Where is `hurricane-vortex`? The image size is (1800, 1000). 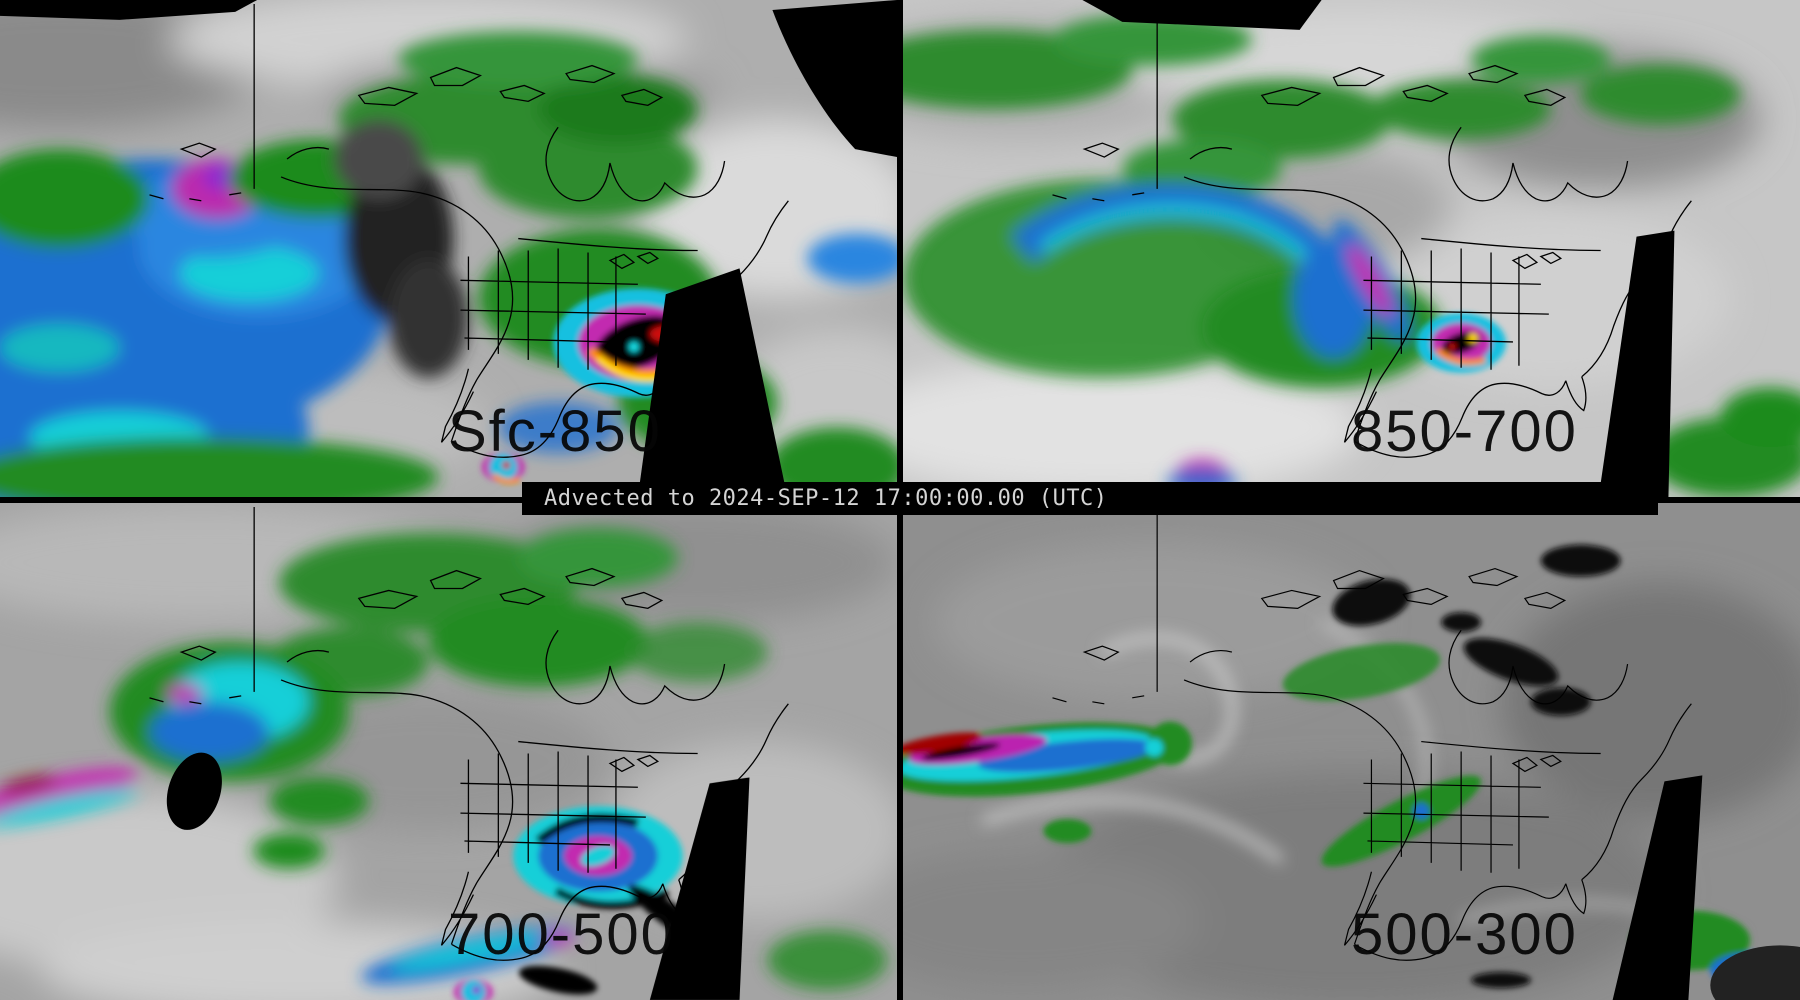 hurricane-vortex is located at coordinates (590, 903).